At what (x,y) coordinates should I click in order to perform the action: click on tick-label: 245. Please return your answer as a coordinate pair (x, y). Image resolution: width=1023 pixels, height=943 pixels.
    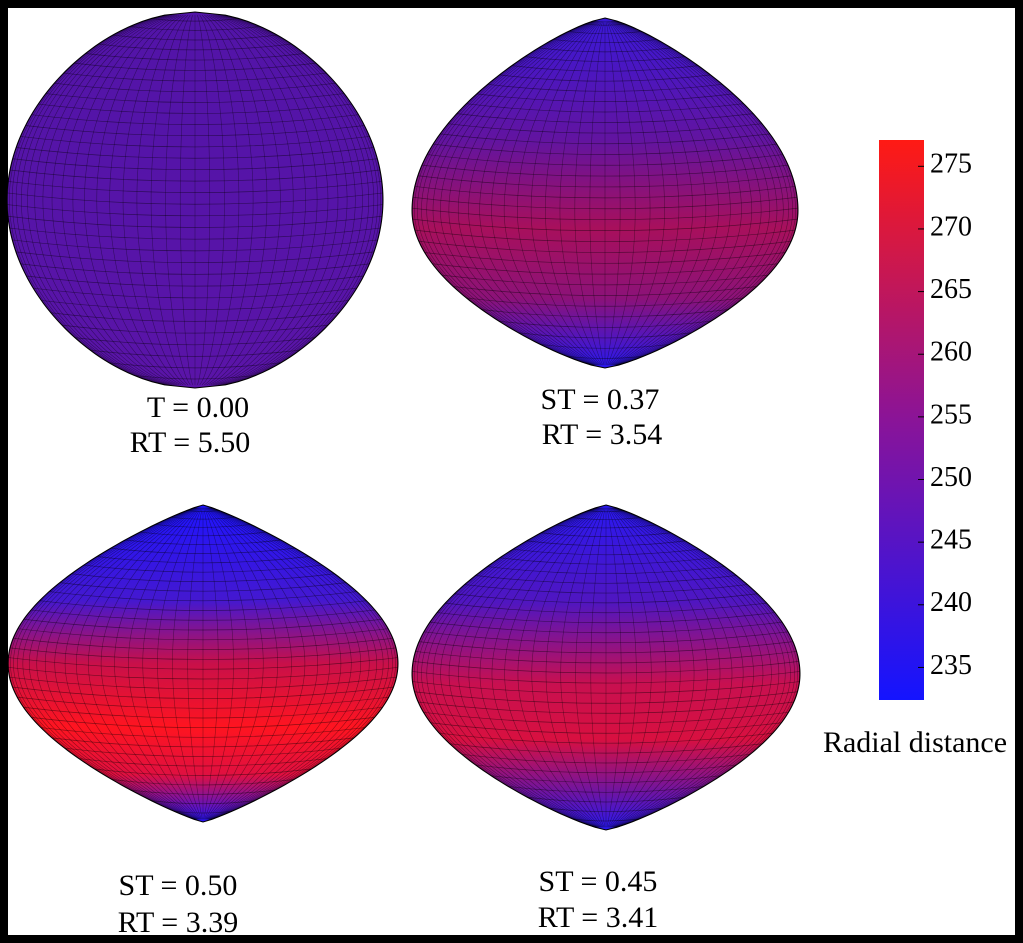
    Looking at the image, I should click on (951, 540).